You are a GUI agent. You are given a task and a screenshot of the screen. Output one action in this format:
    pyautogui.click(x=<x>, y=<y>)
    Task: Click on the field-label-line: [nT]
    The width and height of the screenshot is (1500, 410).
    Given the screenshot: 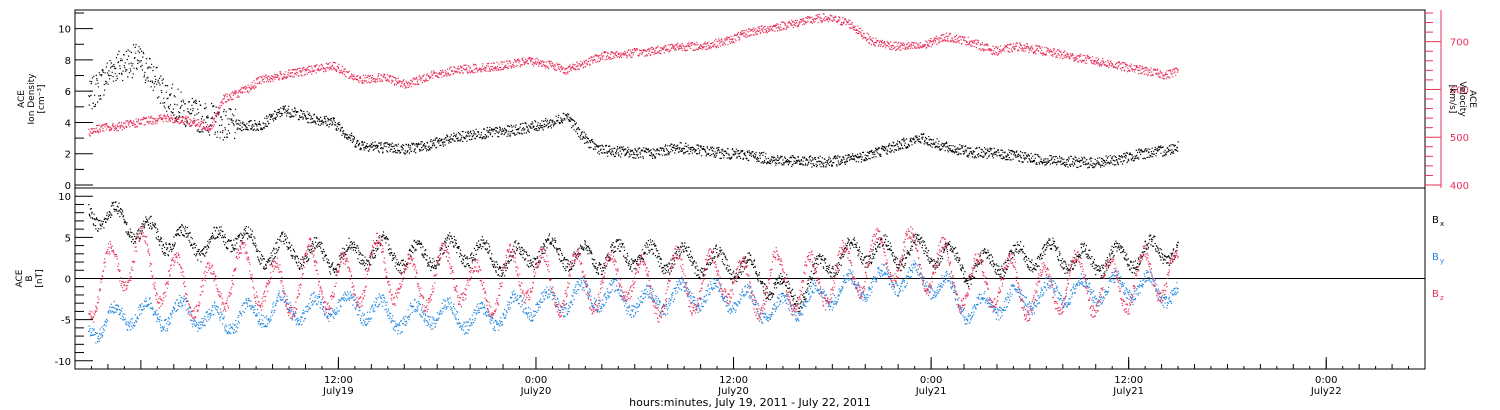 What is the action you would take?
    pyautogui.click(x=40, y=278)
    